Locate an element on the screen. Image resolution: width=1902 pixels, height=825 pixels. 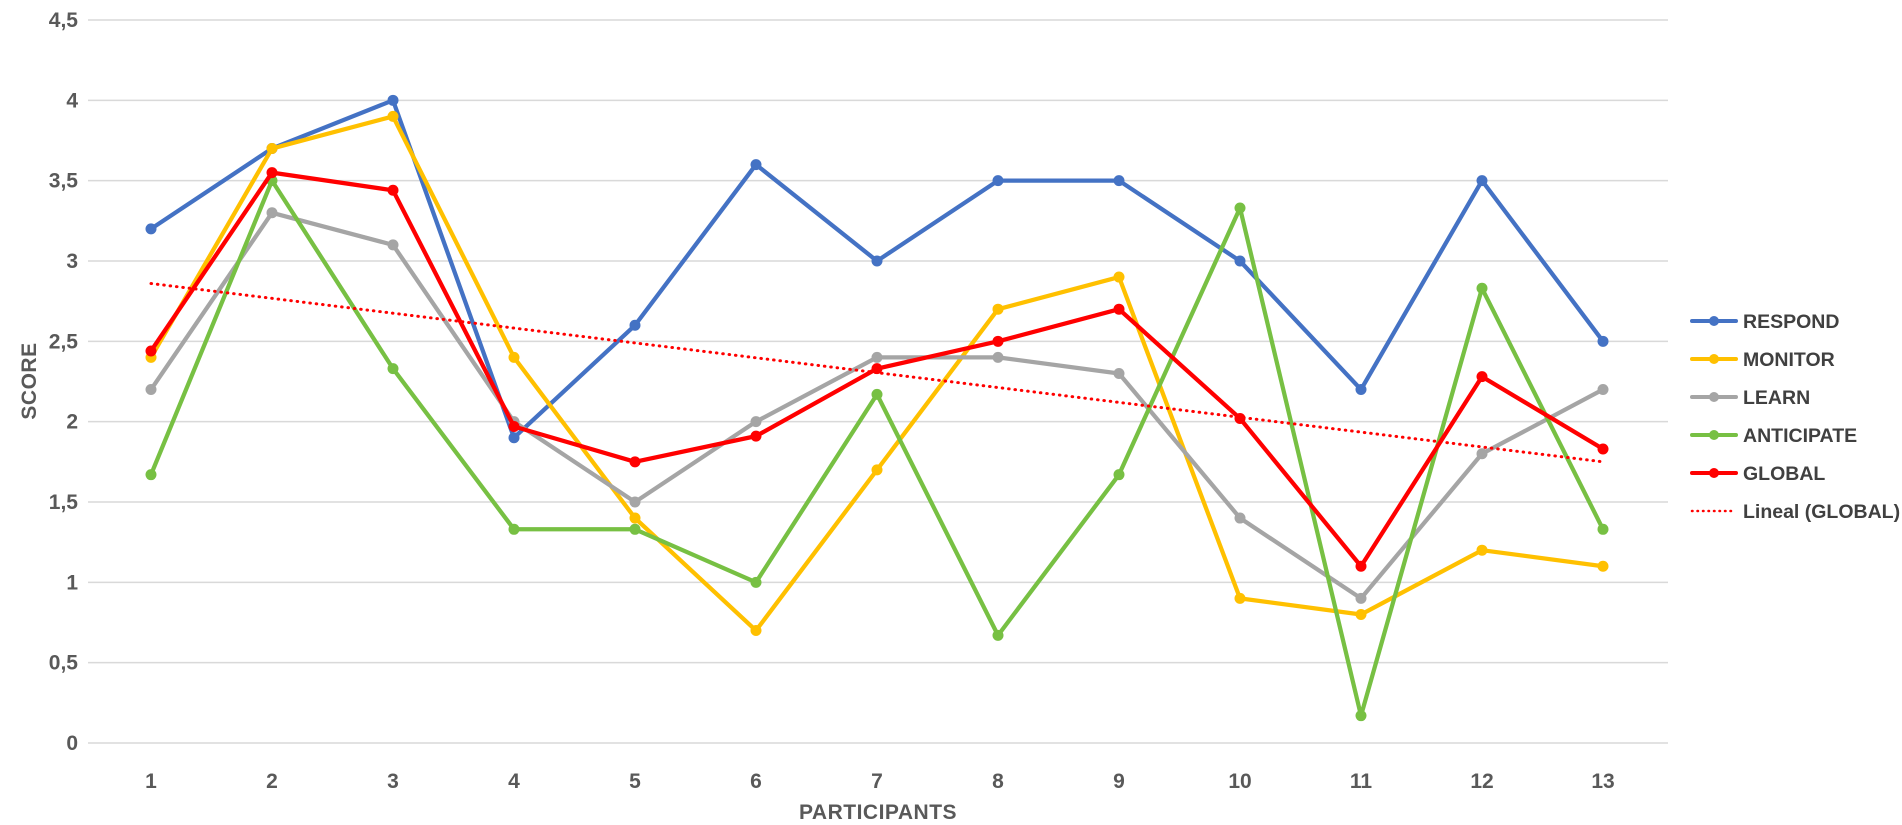
y-tick-label: 0,5 is located at coordinates (64, 663).